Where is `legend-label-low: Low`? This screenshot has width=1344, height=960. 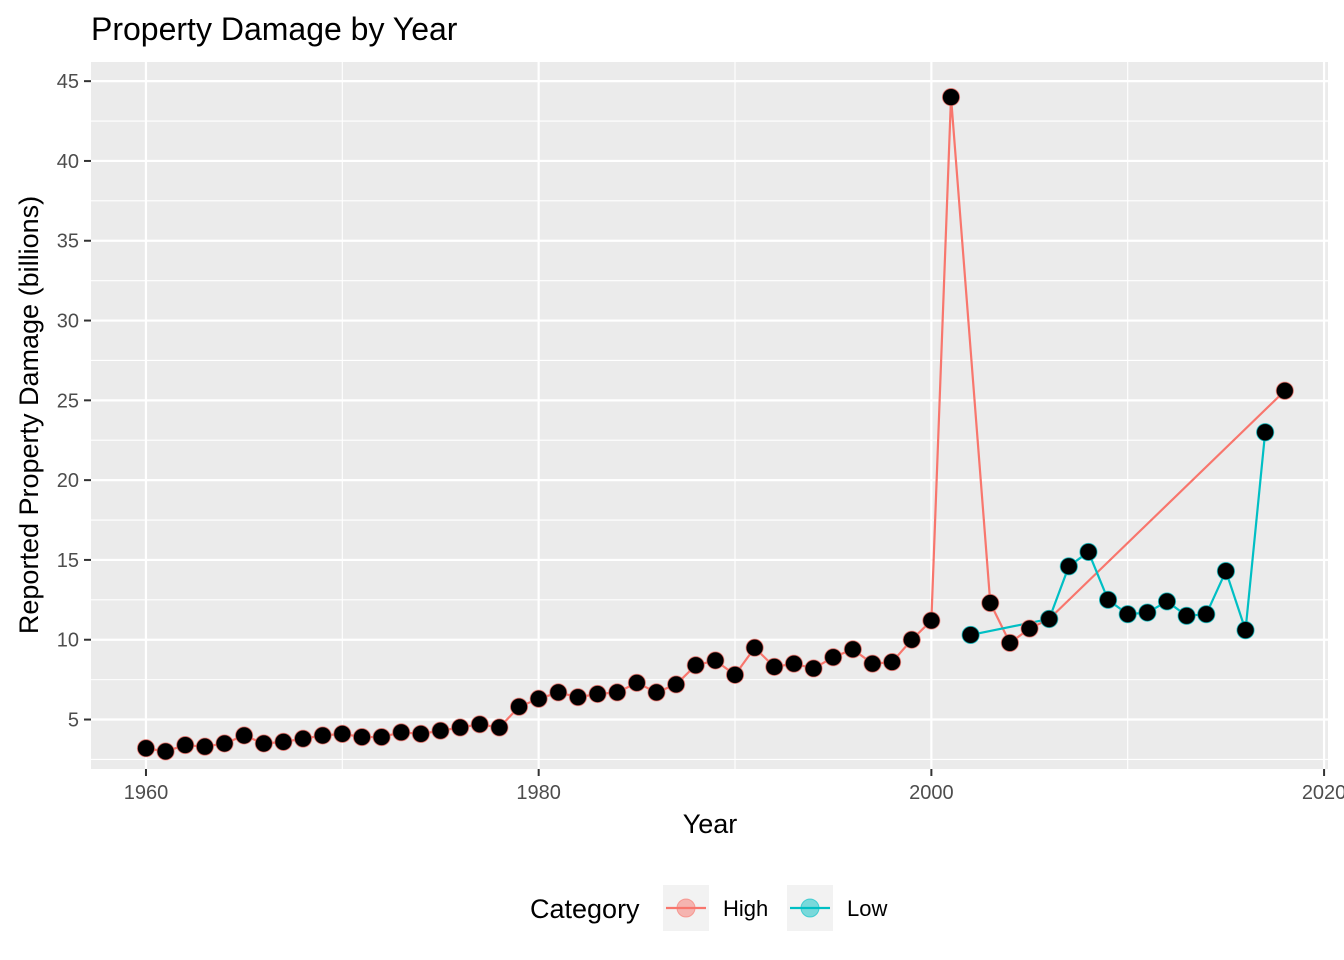
legend-label-low: Low is located at coordinates (867, 908).